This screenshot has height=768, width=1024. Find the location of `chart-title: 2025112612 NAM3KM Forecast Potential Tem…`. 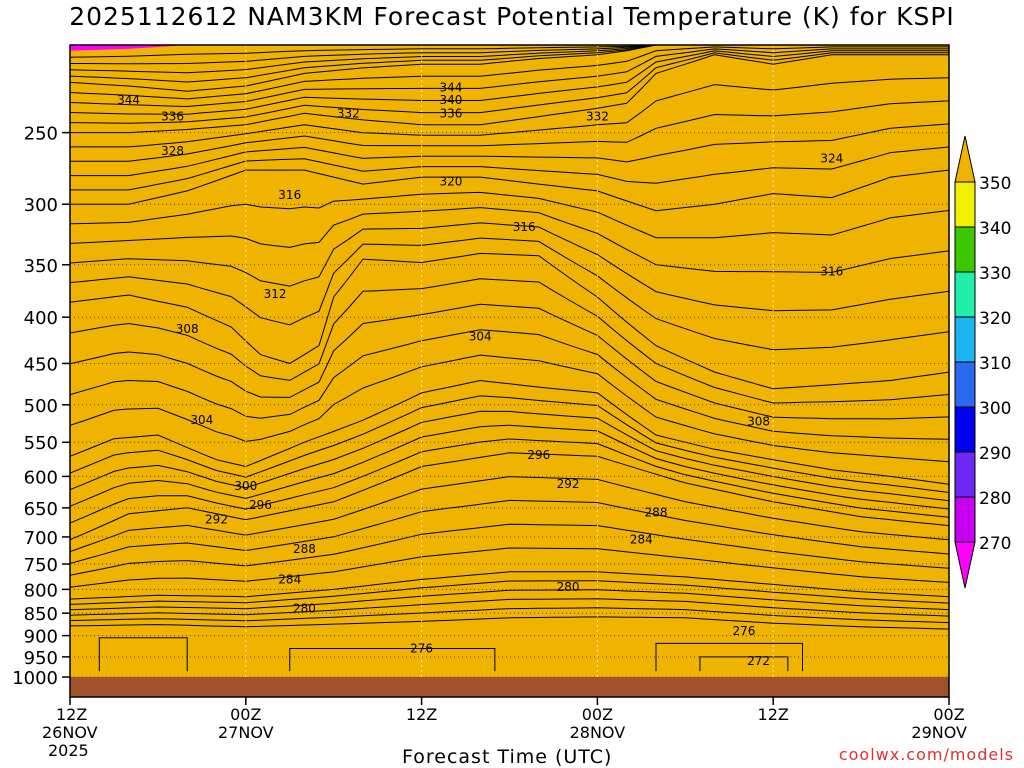

chart-title: 2025112612 NAM3KM Forecast Potential Tem… is located at coordinates (512, 16).